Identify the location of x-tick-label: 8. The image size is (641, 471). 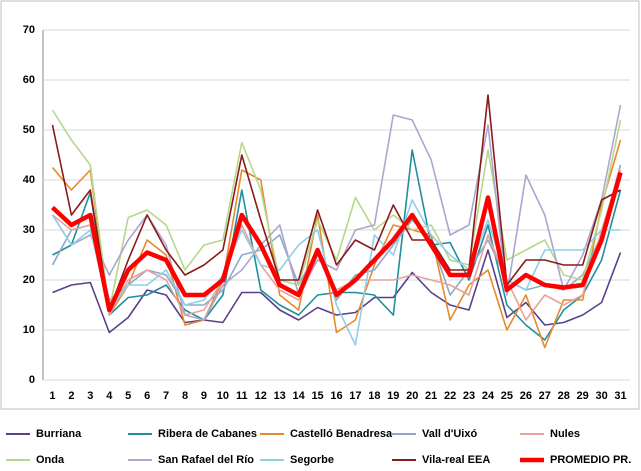
(185, 396).